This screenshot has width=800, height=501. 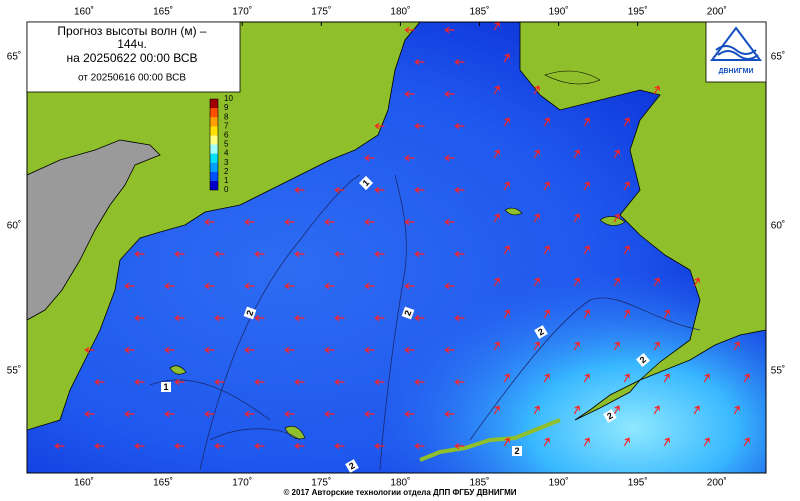 I want to click on longitude-label: 160˚, so click(x=84, y=483).